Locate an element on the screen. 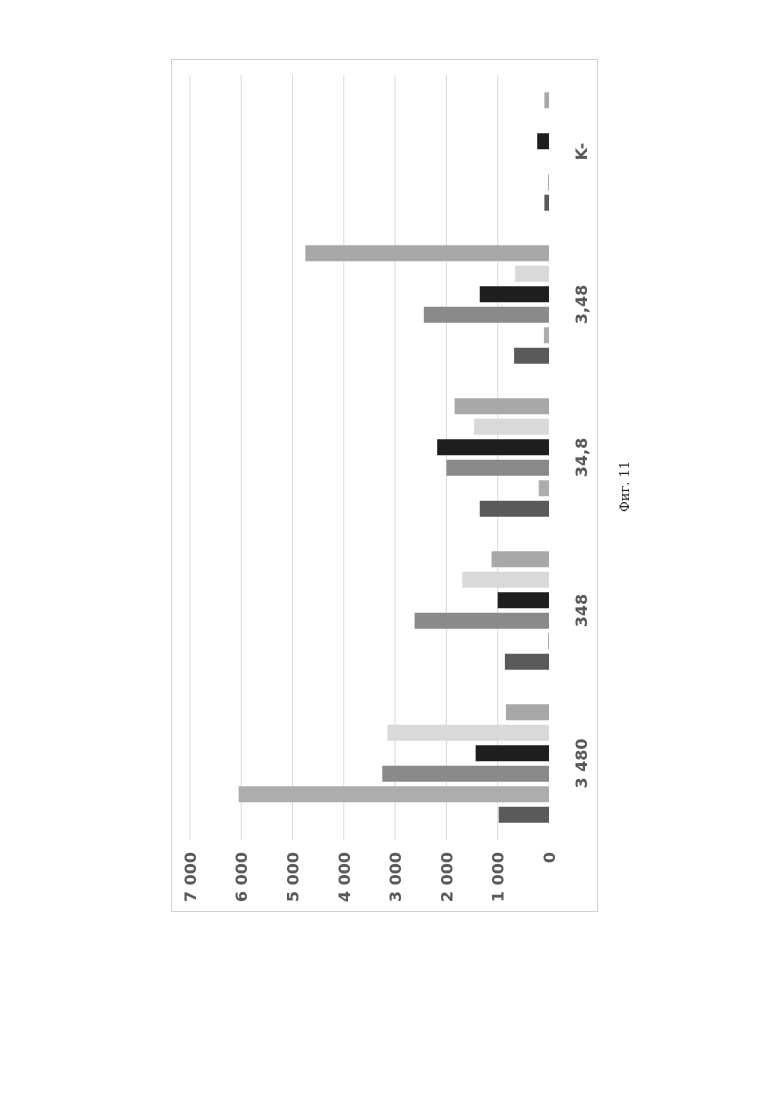 This screenshot has height=1103, width=780. figure-caption: Фиг. 11 is located at coordinates (629, 490).